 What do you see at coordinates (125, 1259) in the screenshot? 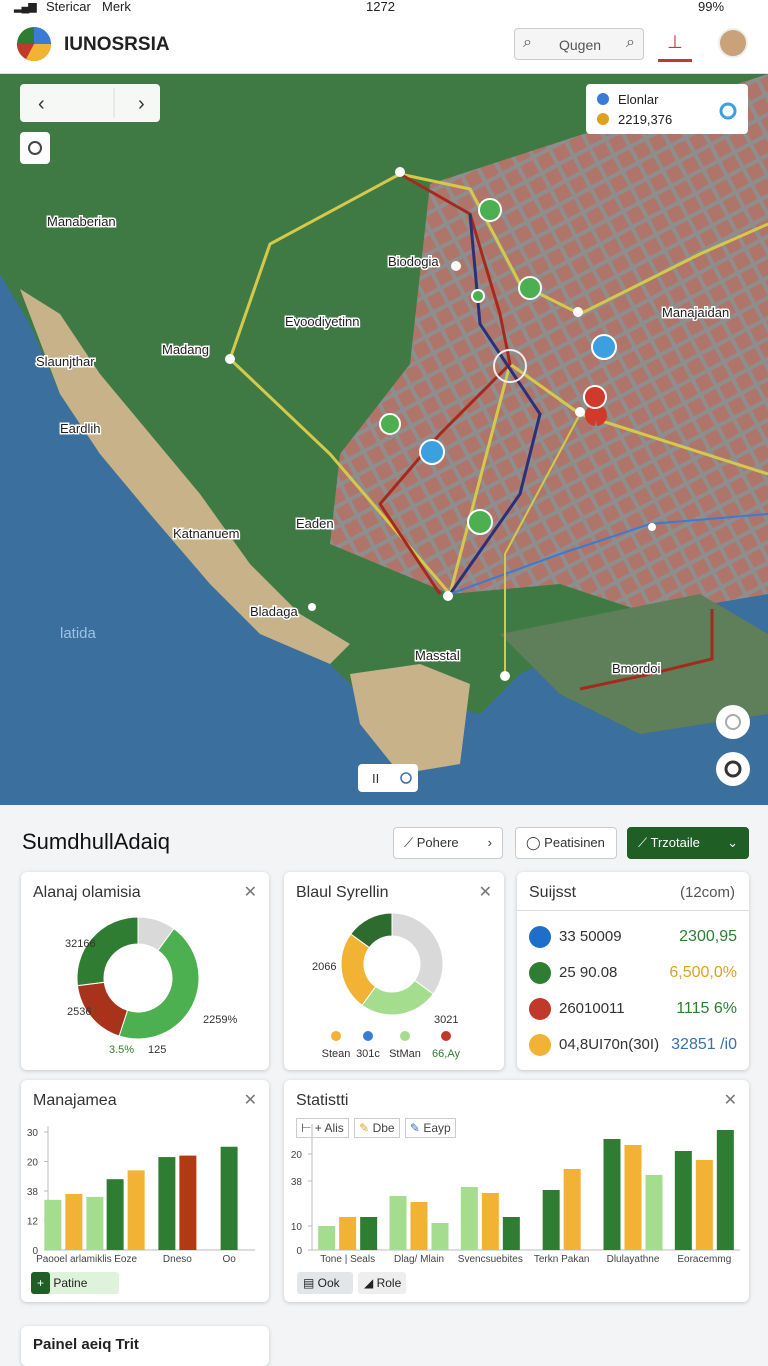
I see `x-tick-label: Eoze` at bounding box center [125, 1259].